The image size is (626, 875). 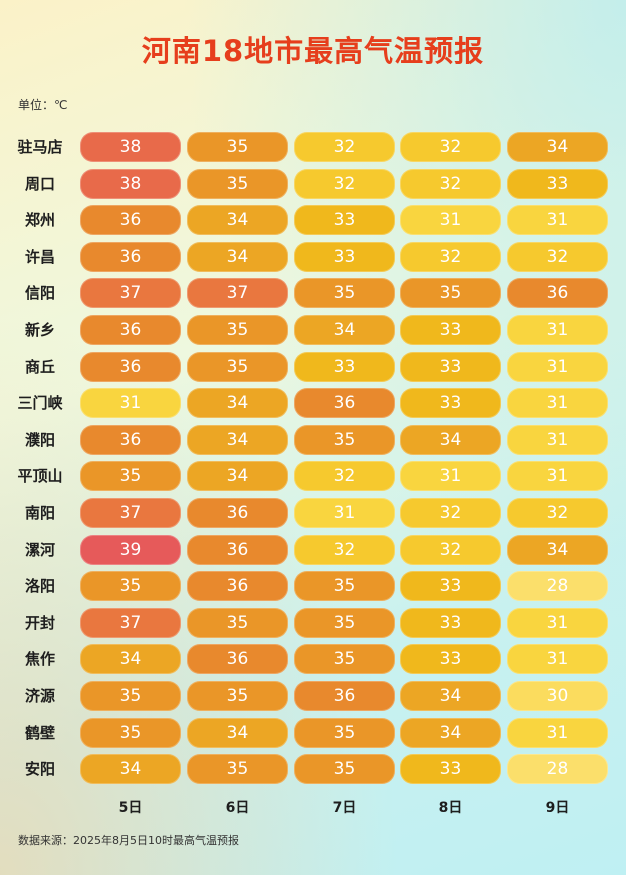 I want to click on row-label: 平顶山, so click(x=40, y=476).